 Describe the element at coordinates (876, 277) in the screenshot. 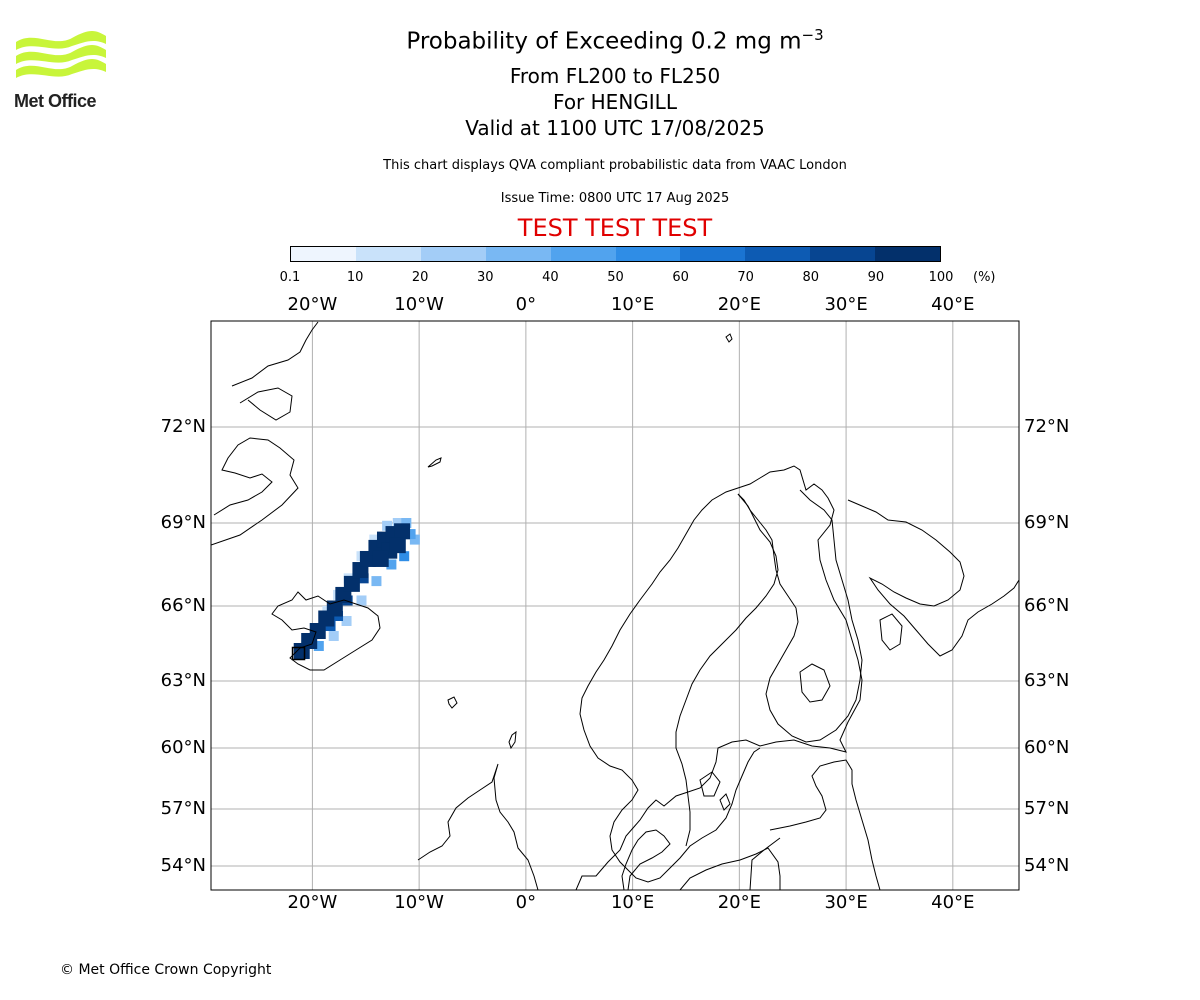

I see `colorbar-tick-label: 90` at that location.